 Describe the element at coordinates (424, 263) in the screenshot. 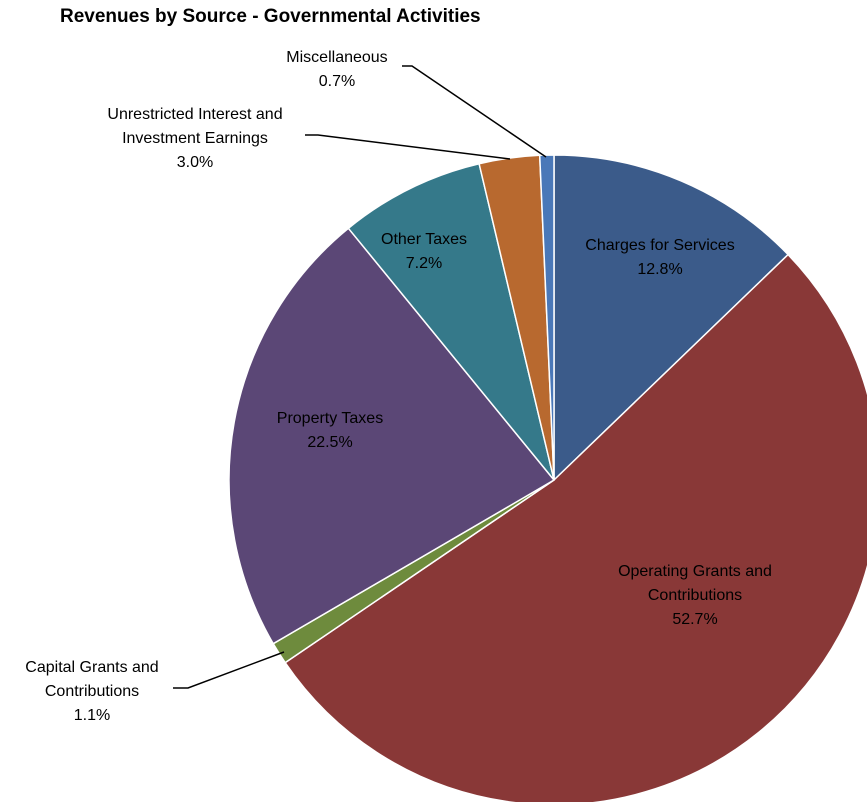

I see `data-label-value-other-taxes: 7.2%` at that location.